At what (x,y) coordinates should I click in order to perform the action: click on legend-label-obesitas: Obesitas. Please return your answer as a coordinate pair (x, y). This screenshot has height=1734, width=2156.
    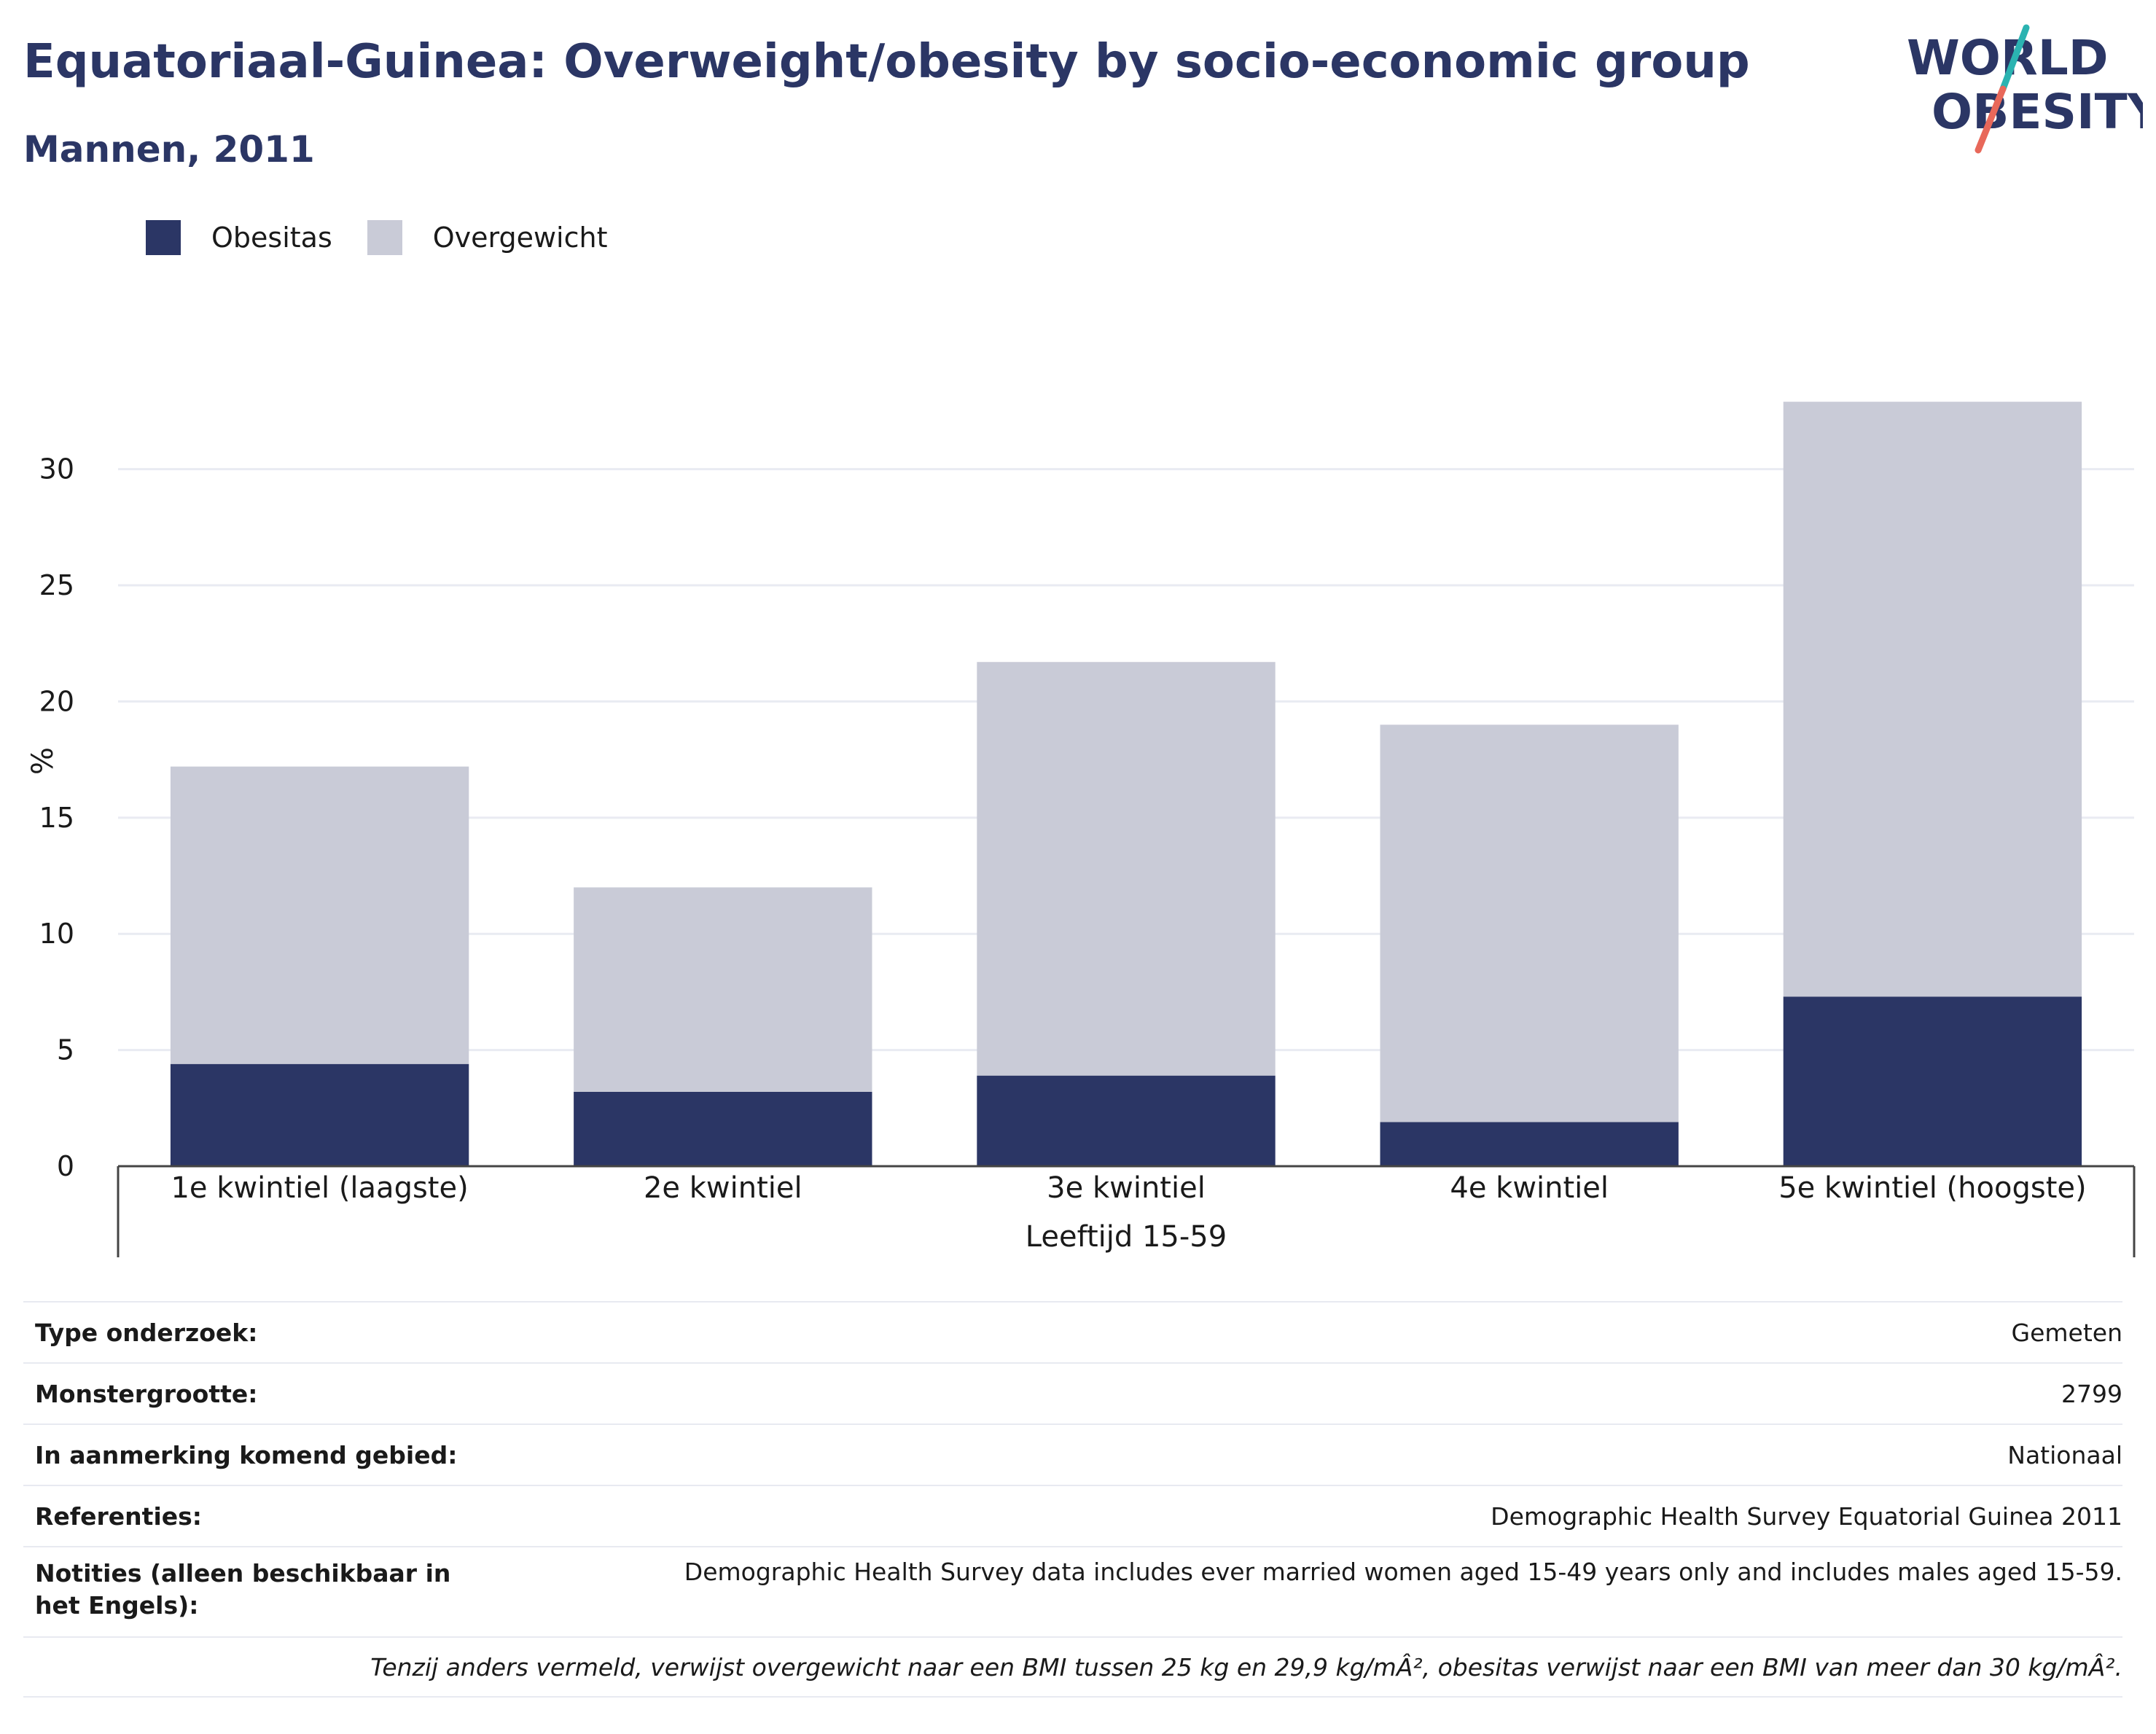
    Looking at the image, I should click on (272, 238).